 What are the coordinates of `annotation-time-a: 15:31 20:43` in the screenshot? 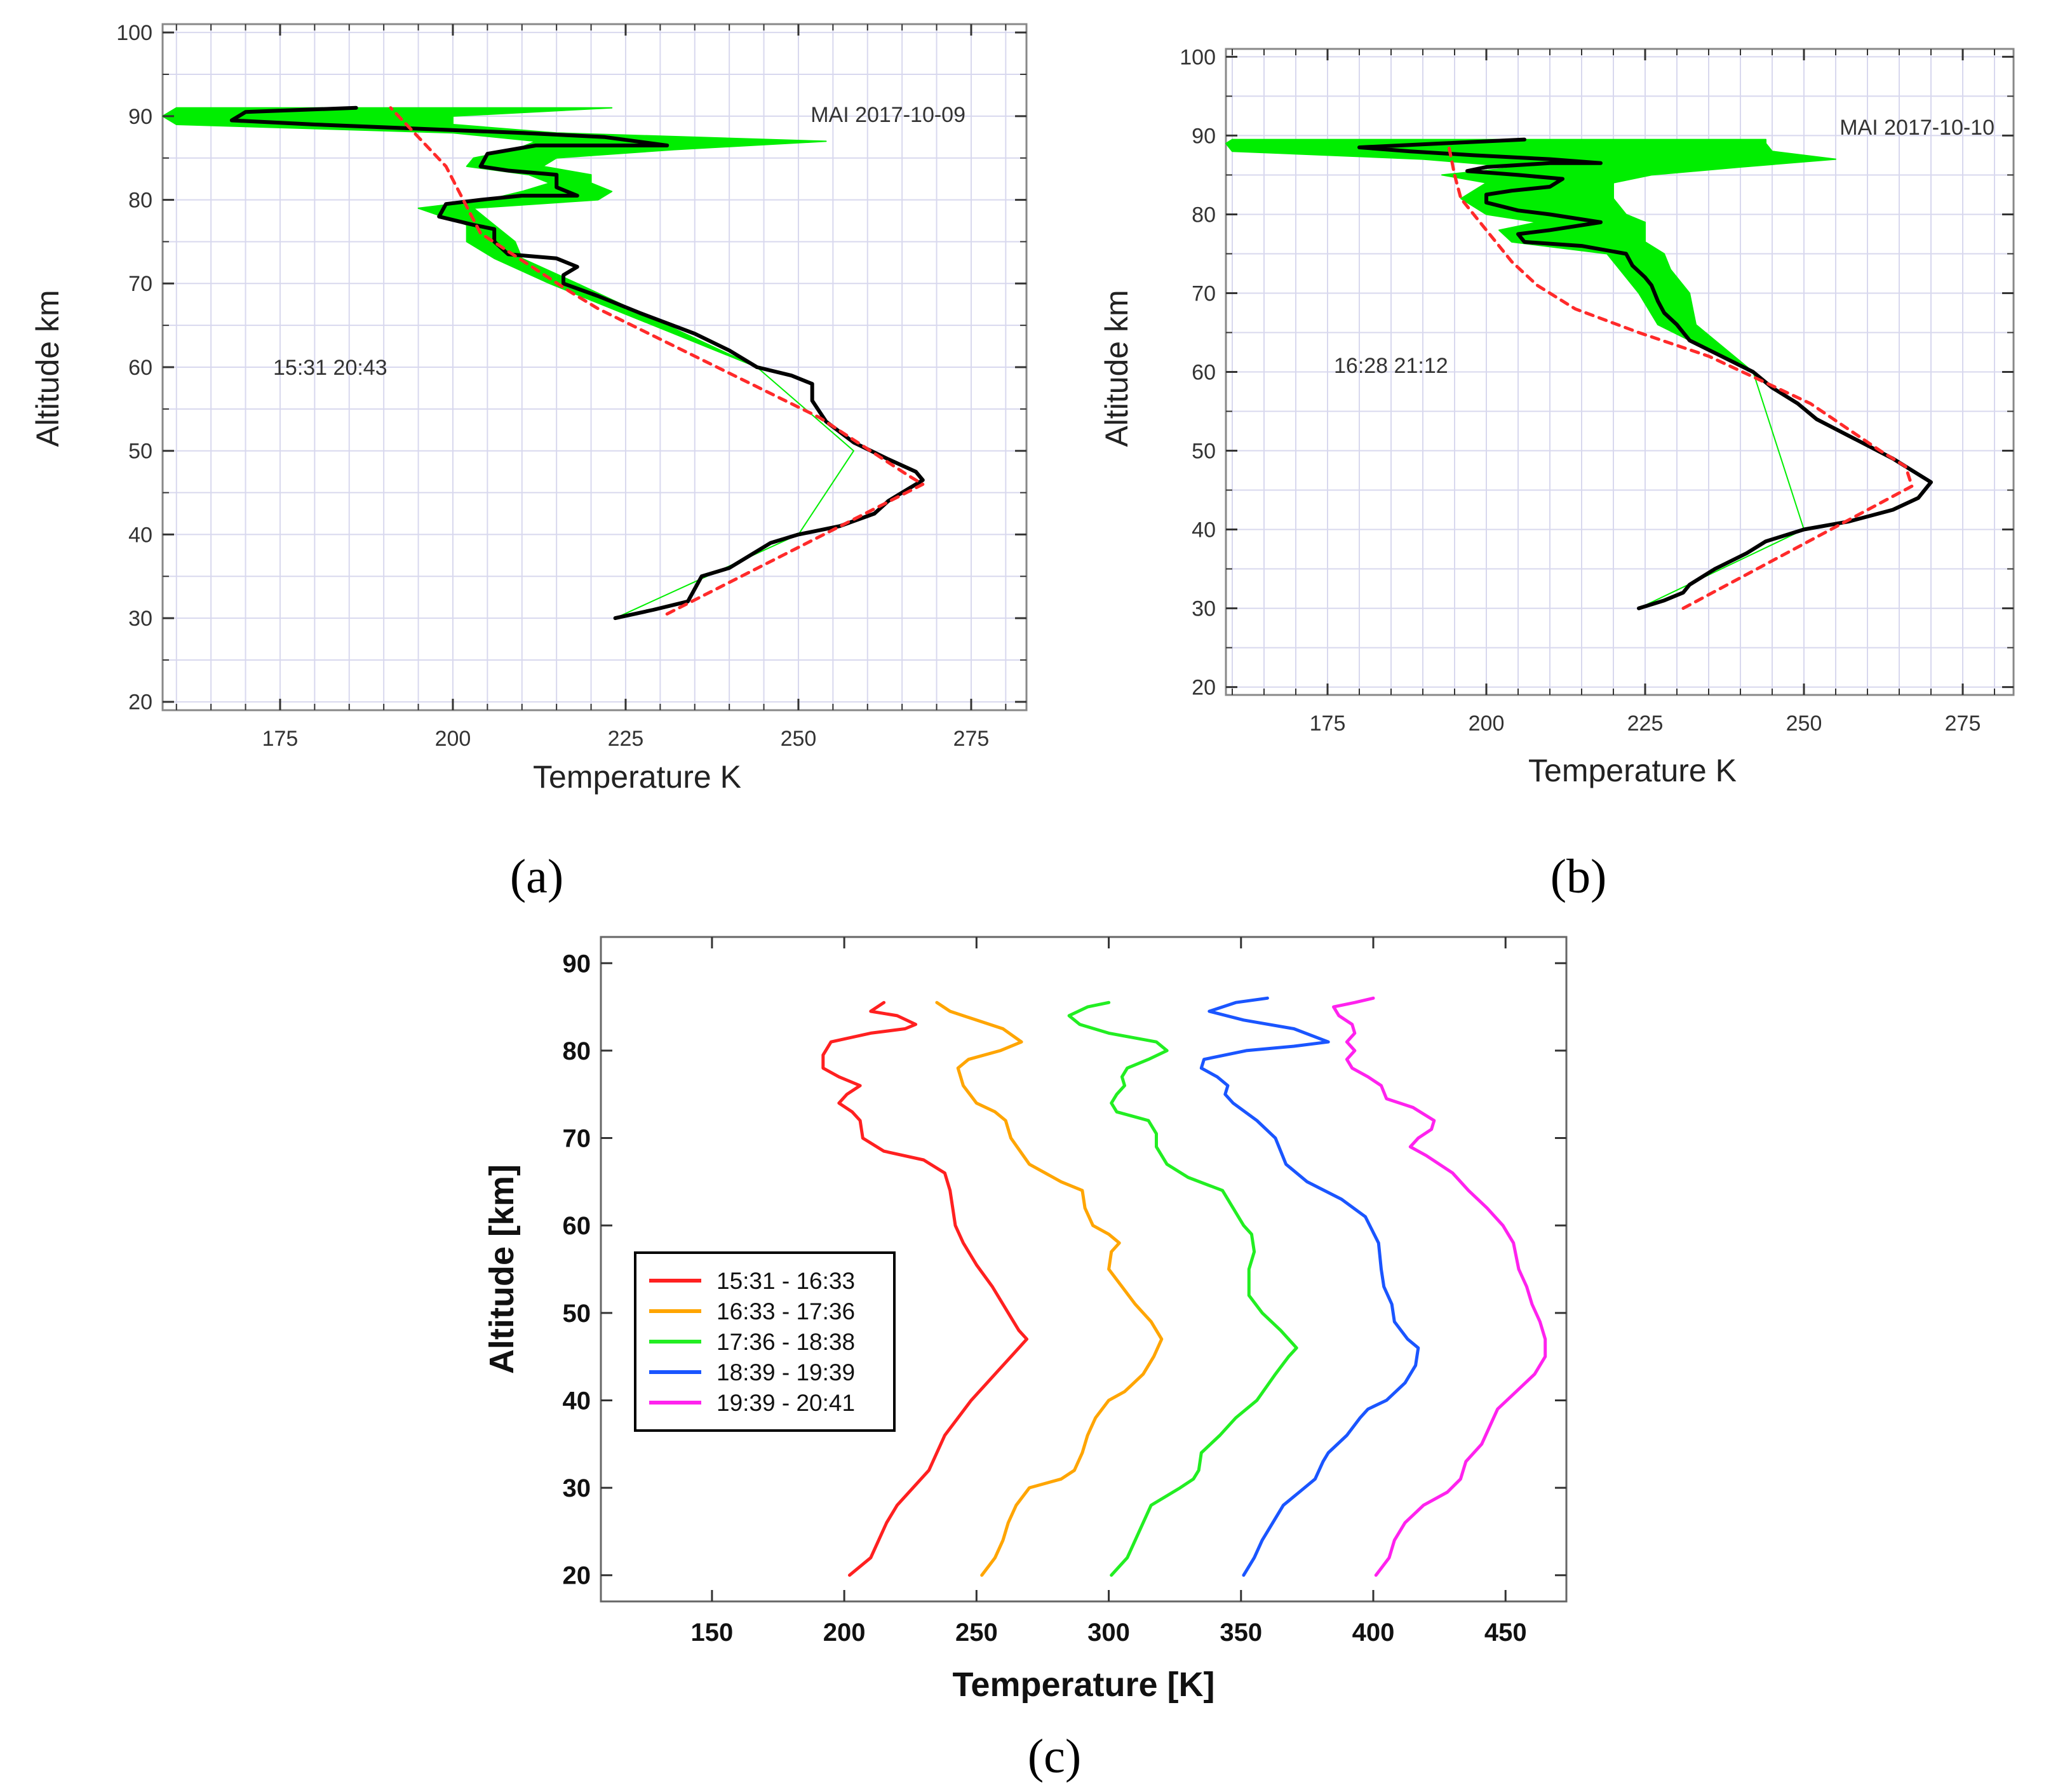 It's located at (330, 368).